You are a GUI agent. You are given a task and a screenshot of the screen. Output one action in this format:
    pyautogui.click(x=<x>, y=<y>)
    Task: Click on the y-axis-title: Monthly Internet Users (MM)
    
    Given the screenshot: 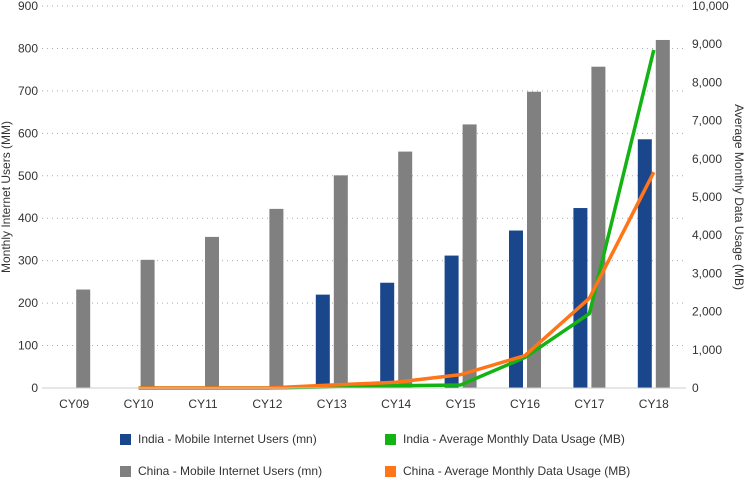 What is the action you would take?
    pyautogui.click(x=6, y=197)
    